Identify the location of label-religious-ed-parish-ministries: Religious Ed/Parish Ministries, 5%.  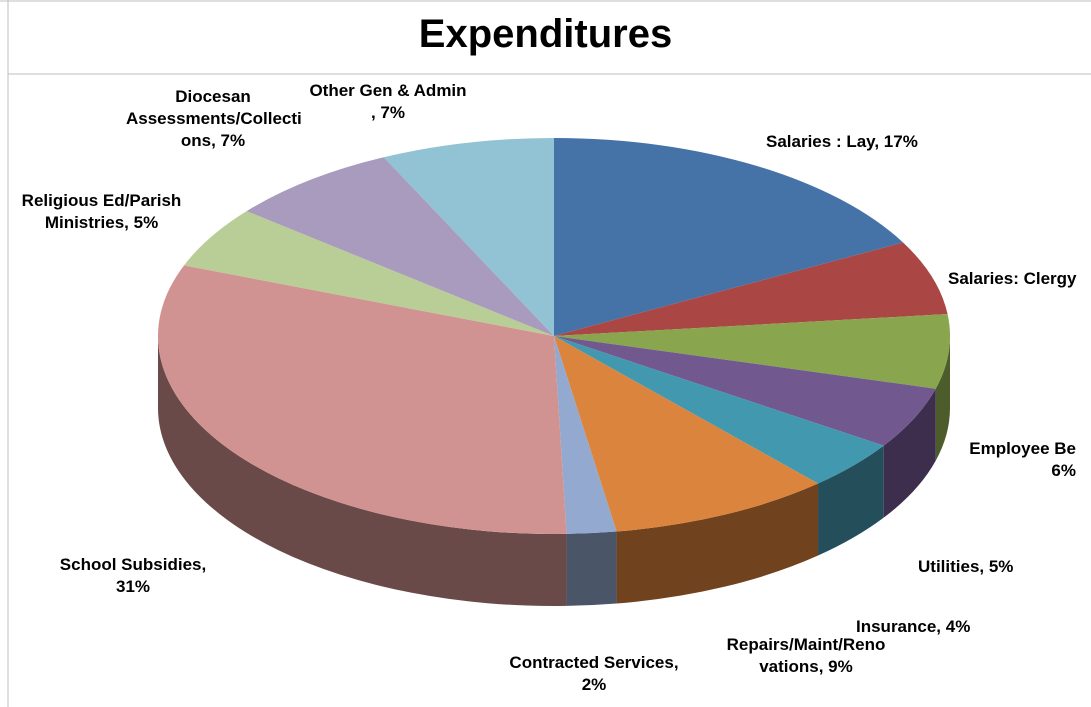
(101, 212).